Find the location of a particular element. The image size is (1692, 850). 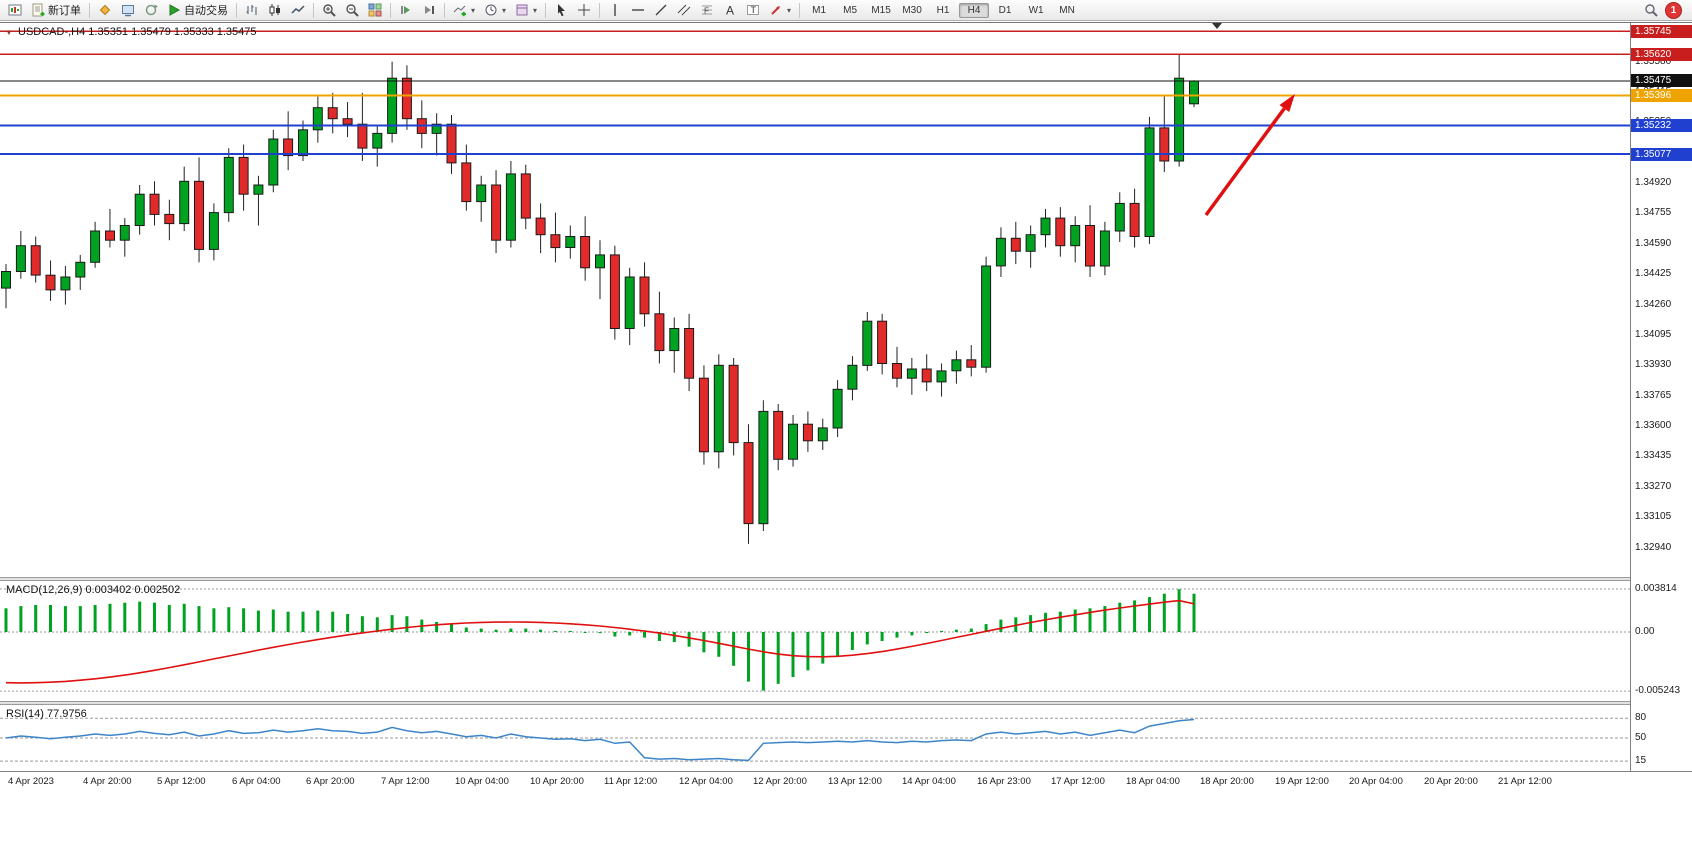

svg-text: F is located at coordinates (706, 11).